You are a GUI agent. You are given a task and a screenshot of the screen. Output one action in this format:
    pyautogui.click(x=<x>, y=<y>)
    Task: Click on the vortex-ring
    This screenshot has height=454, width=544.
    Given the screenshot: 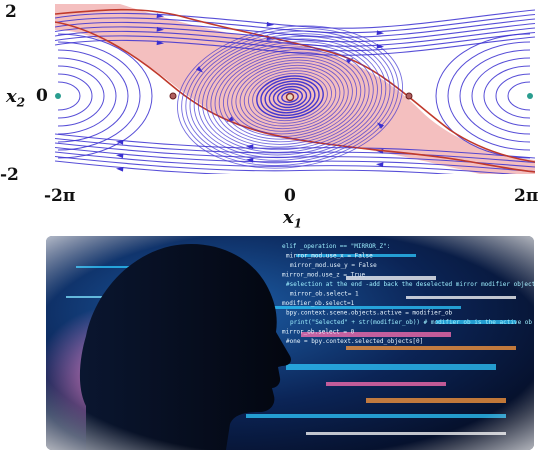 What is the action you would take?
    pyautogui.click(x=290, y=97)
    